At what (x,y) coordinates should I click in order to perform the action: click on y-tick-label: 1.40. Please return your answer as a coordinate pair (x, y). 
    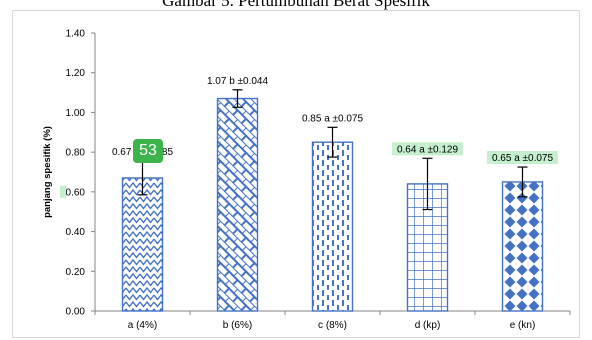
    Looking at the image, I should click on (76, 34).